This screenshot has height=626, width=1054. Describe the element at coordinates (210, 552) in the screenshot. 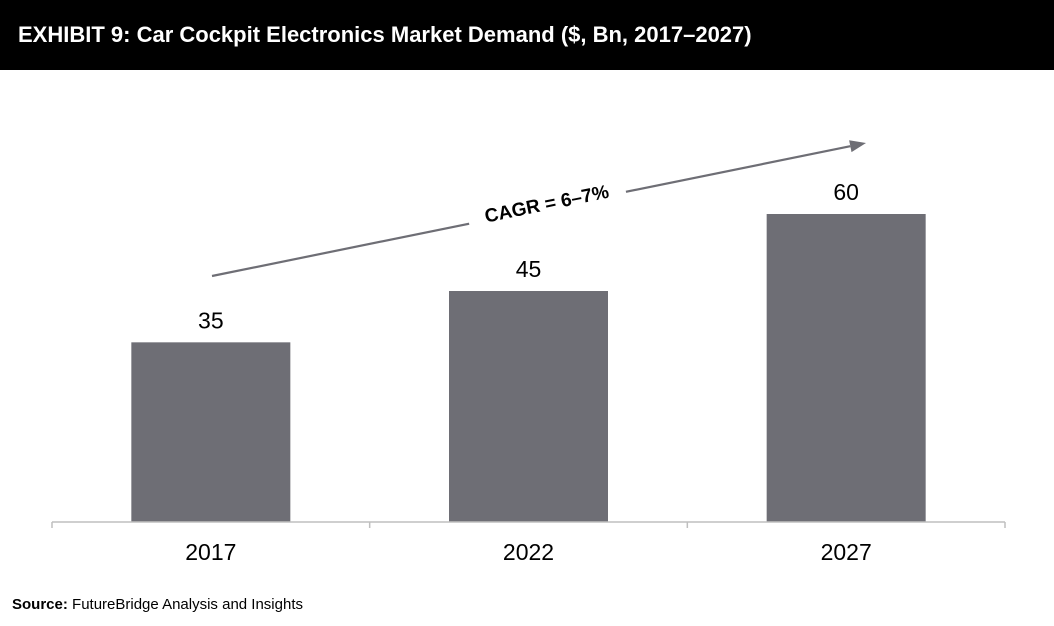

I see `x-tick-label-2017: 2017` at that location.